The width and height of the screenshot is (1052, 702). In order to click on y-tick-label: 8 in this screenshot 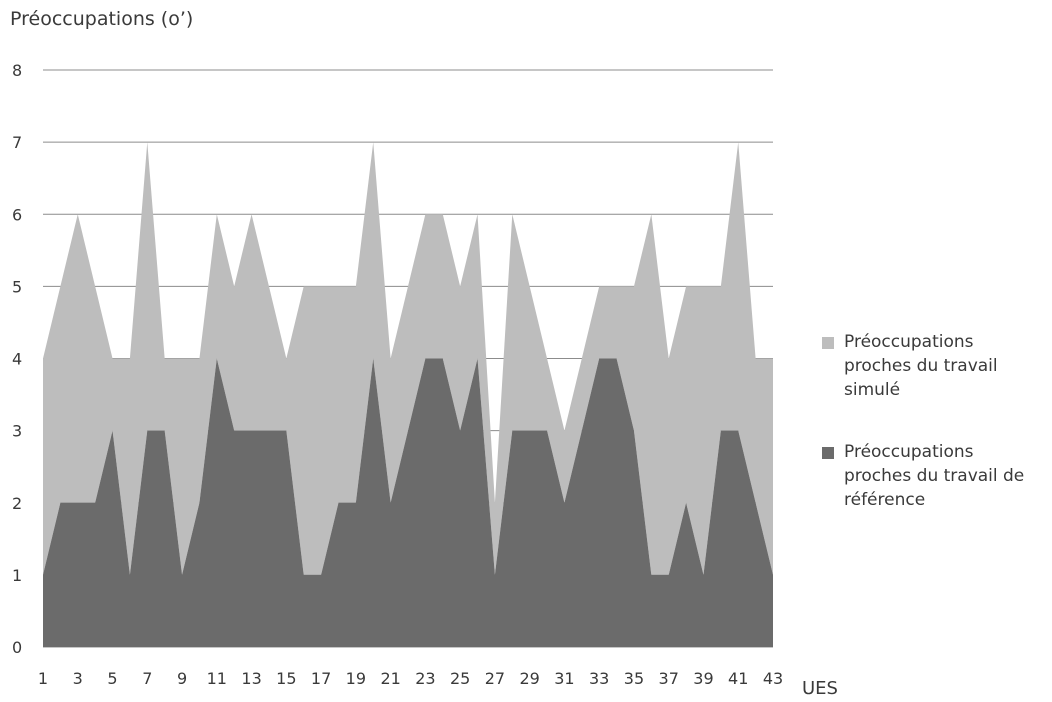, I will do `click(17, 70)`.